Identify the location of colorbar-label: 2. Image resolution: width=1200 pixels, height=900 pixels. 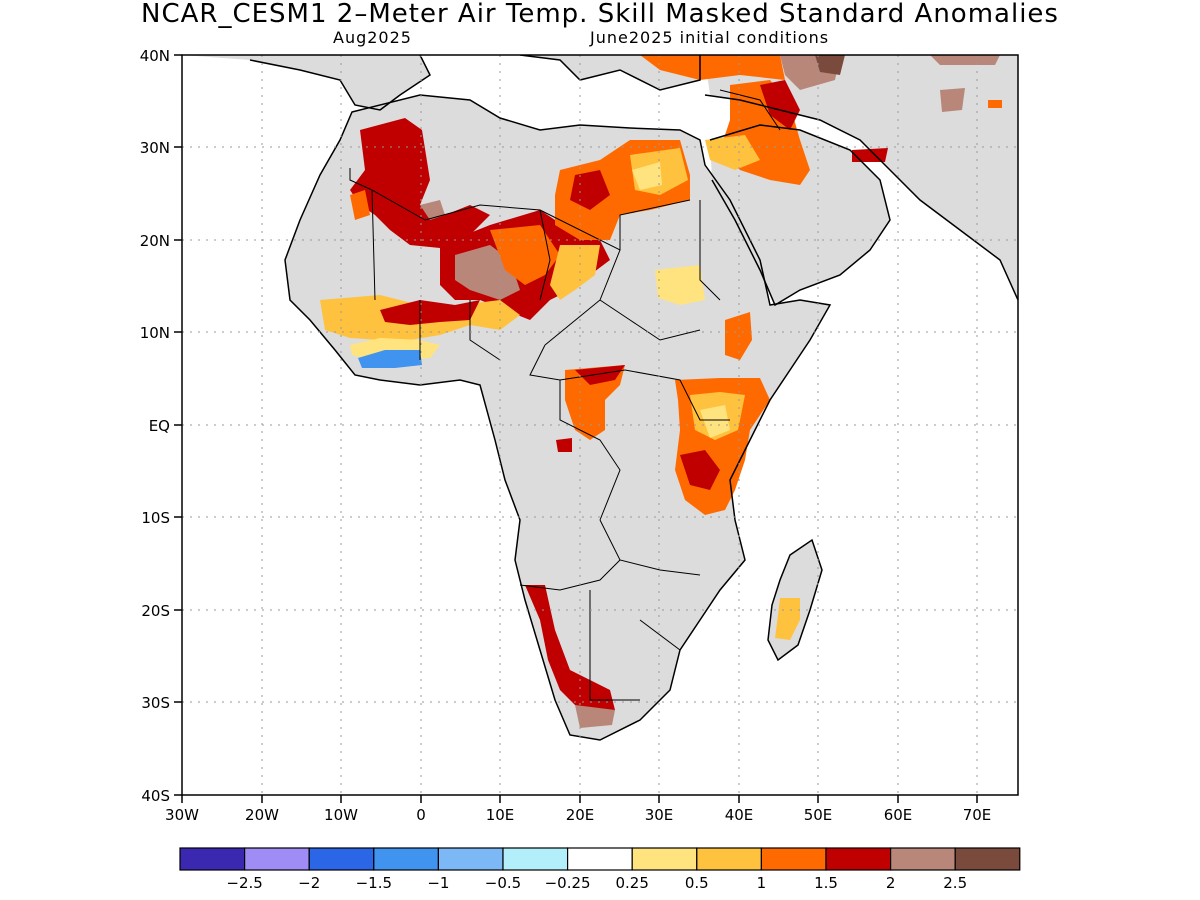
(891, 883).